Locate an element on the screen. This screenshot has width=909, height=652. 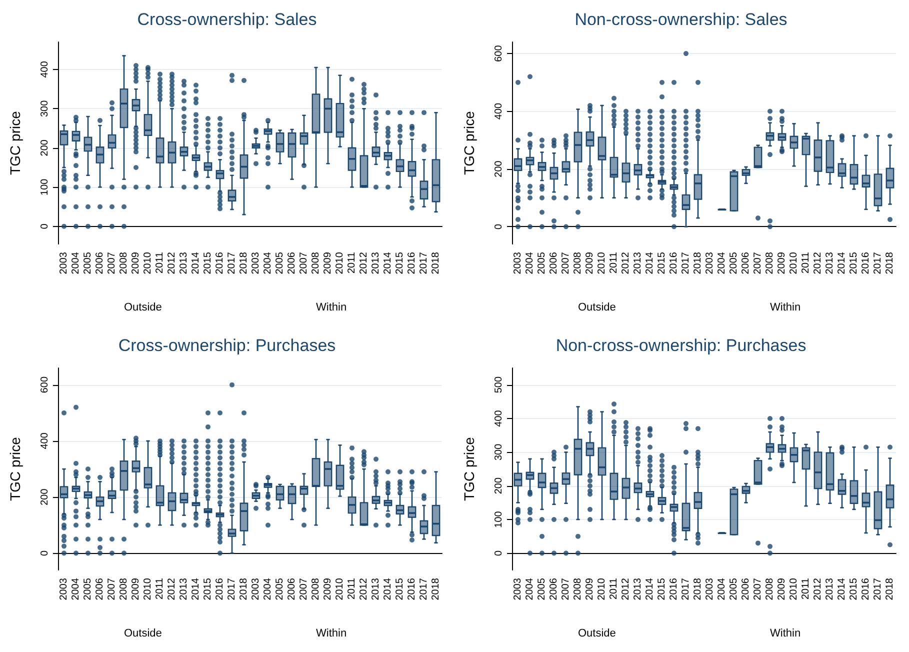
y-tick-label: 400 is located at coordinates (45, 69).